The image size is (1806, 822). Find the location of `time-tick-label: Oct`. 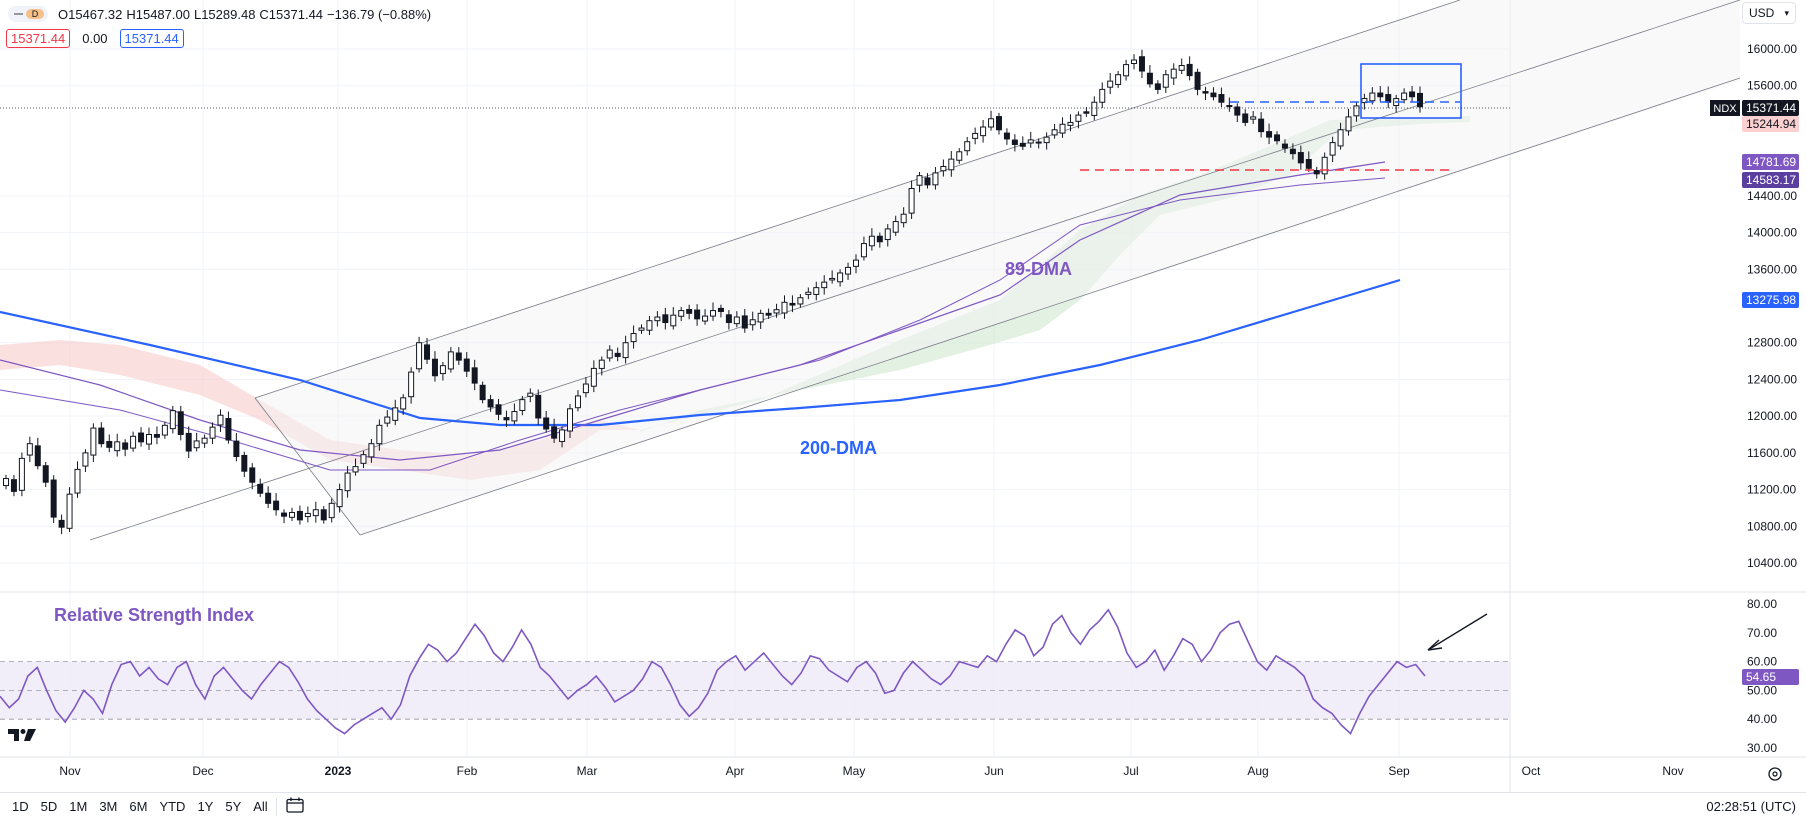

time-tick-label: Oct is located at coordinates (1531, 771).